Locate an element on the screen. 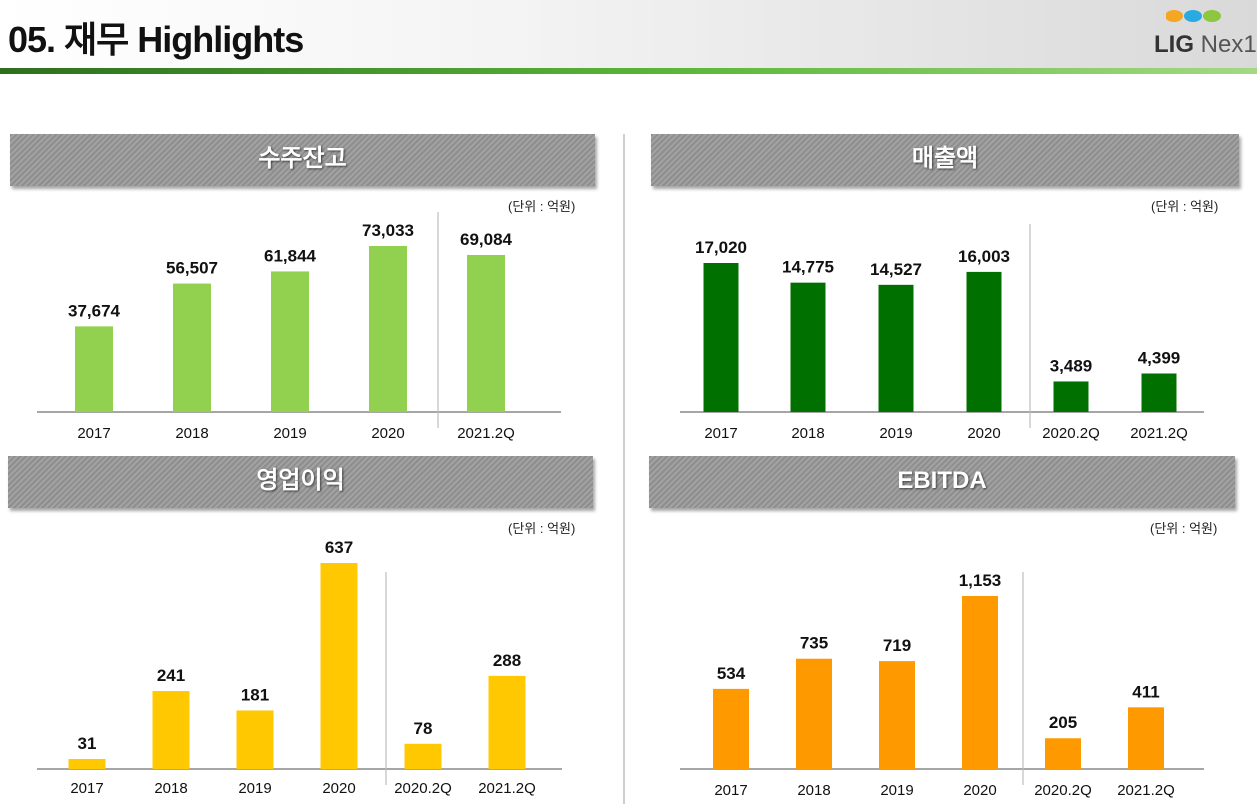 The width and height of the screenshot is (1257, 809). data-label: 3,489 is located at coordinates (1071, 365).